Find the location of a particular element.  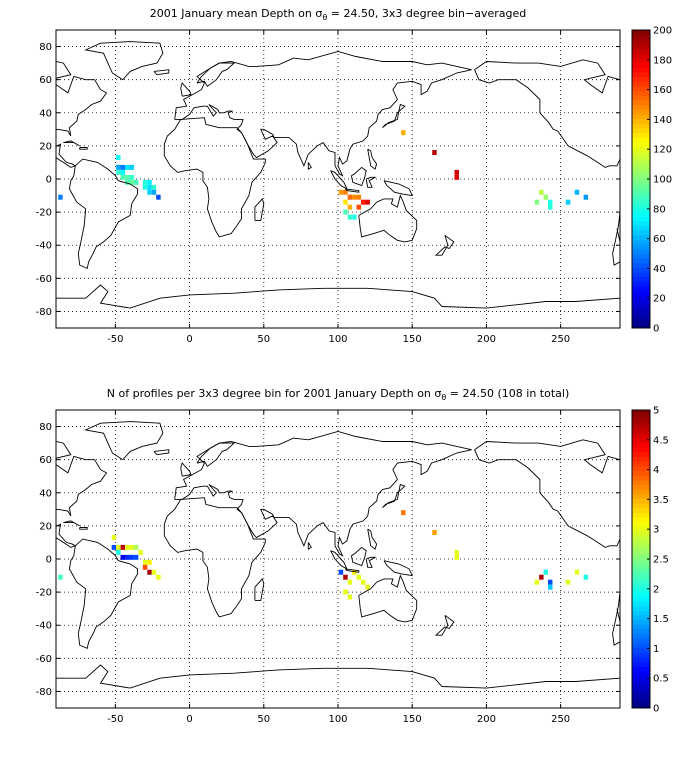

colorbar-tick-label: 5 is located at coordinates (656, 411).